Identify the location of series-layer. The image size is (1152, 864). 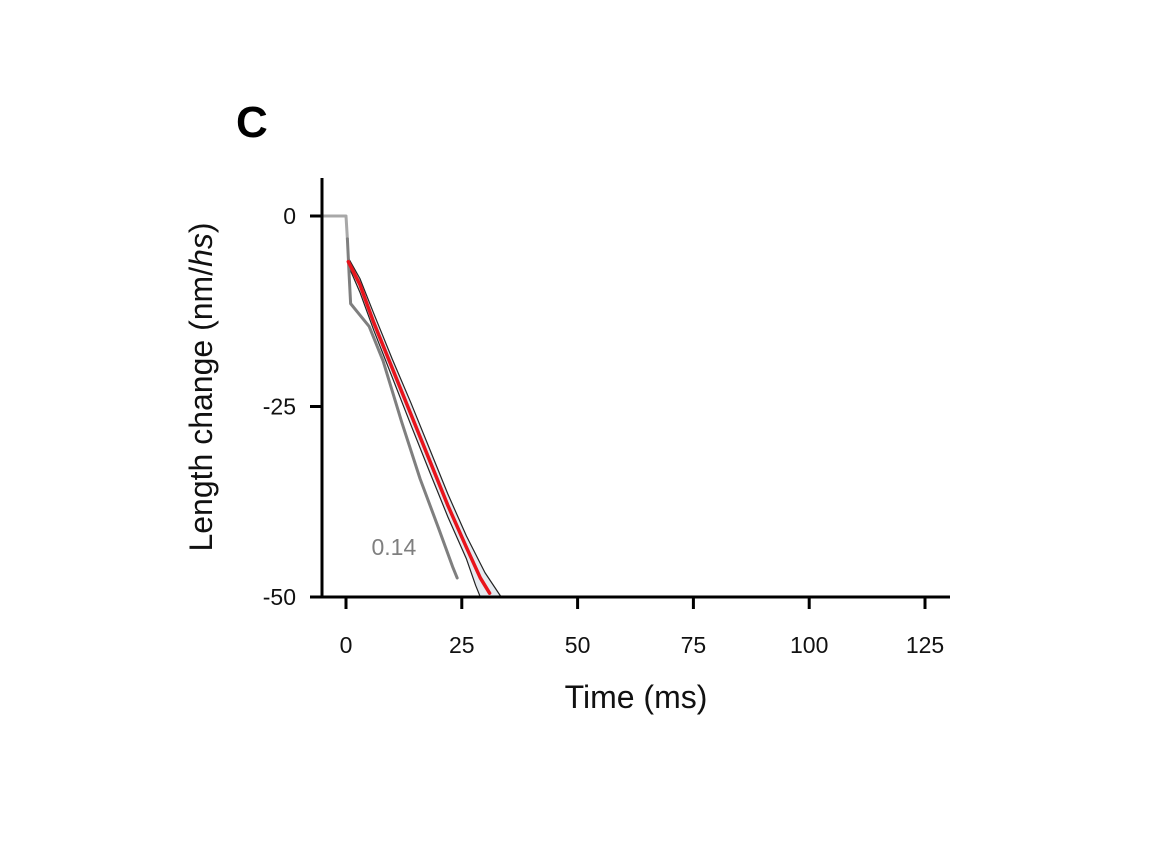
(406, 404).